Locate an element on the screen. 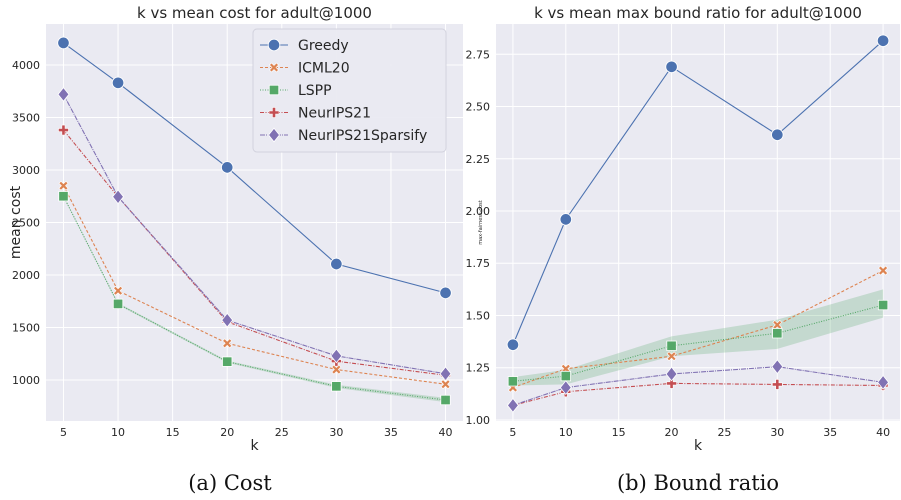 Image resolution: width=901 pixels, height=500 pixels. cost-x-tick-label: 5 is located at coordinates (63, 432).